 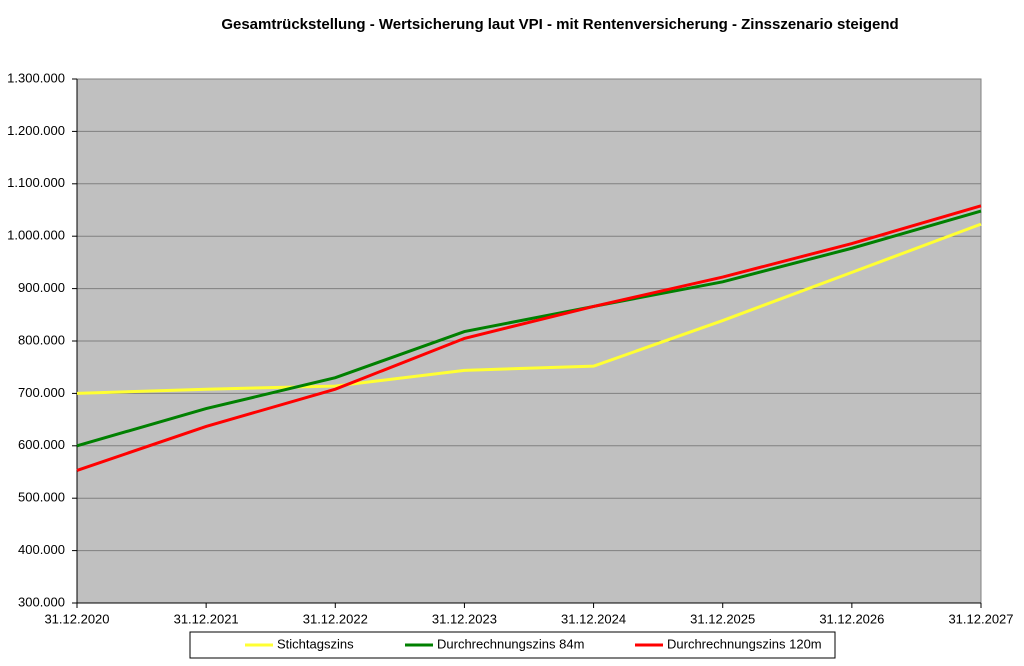 I want to click on y-tick-label: 1.300.000, so click(x=36, y=77).